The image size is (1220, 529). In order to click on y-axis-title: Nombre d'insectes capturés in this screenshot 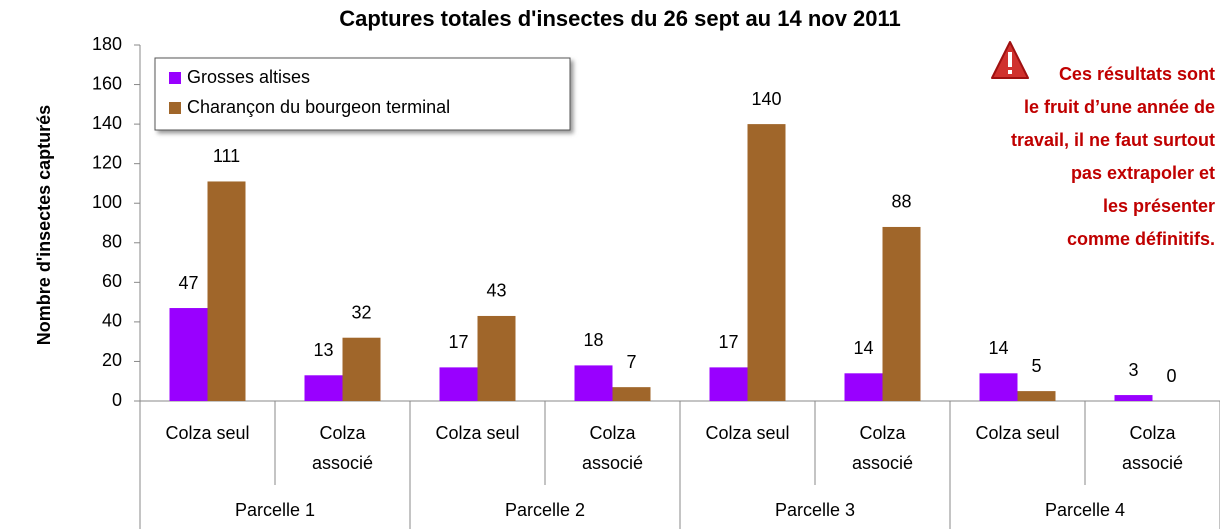, I will do `click(44, 225)`.